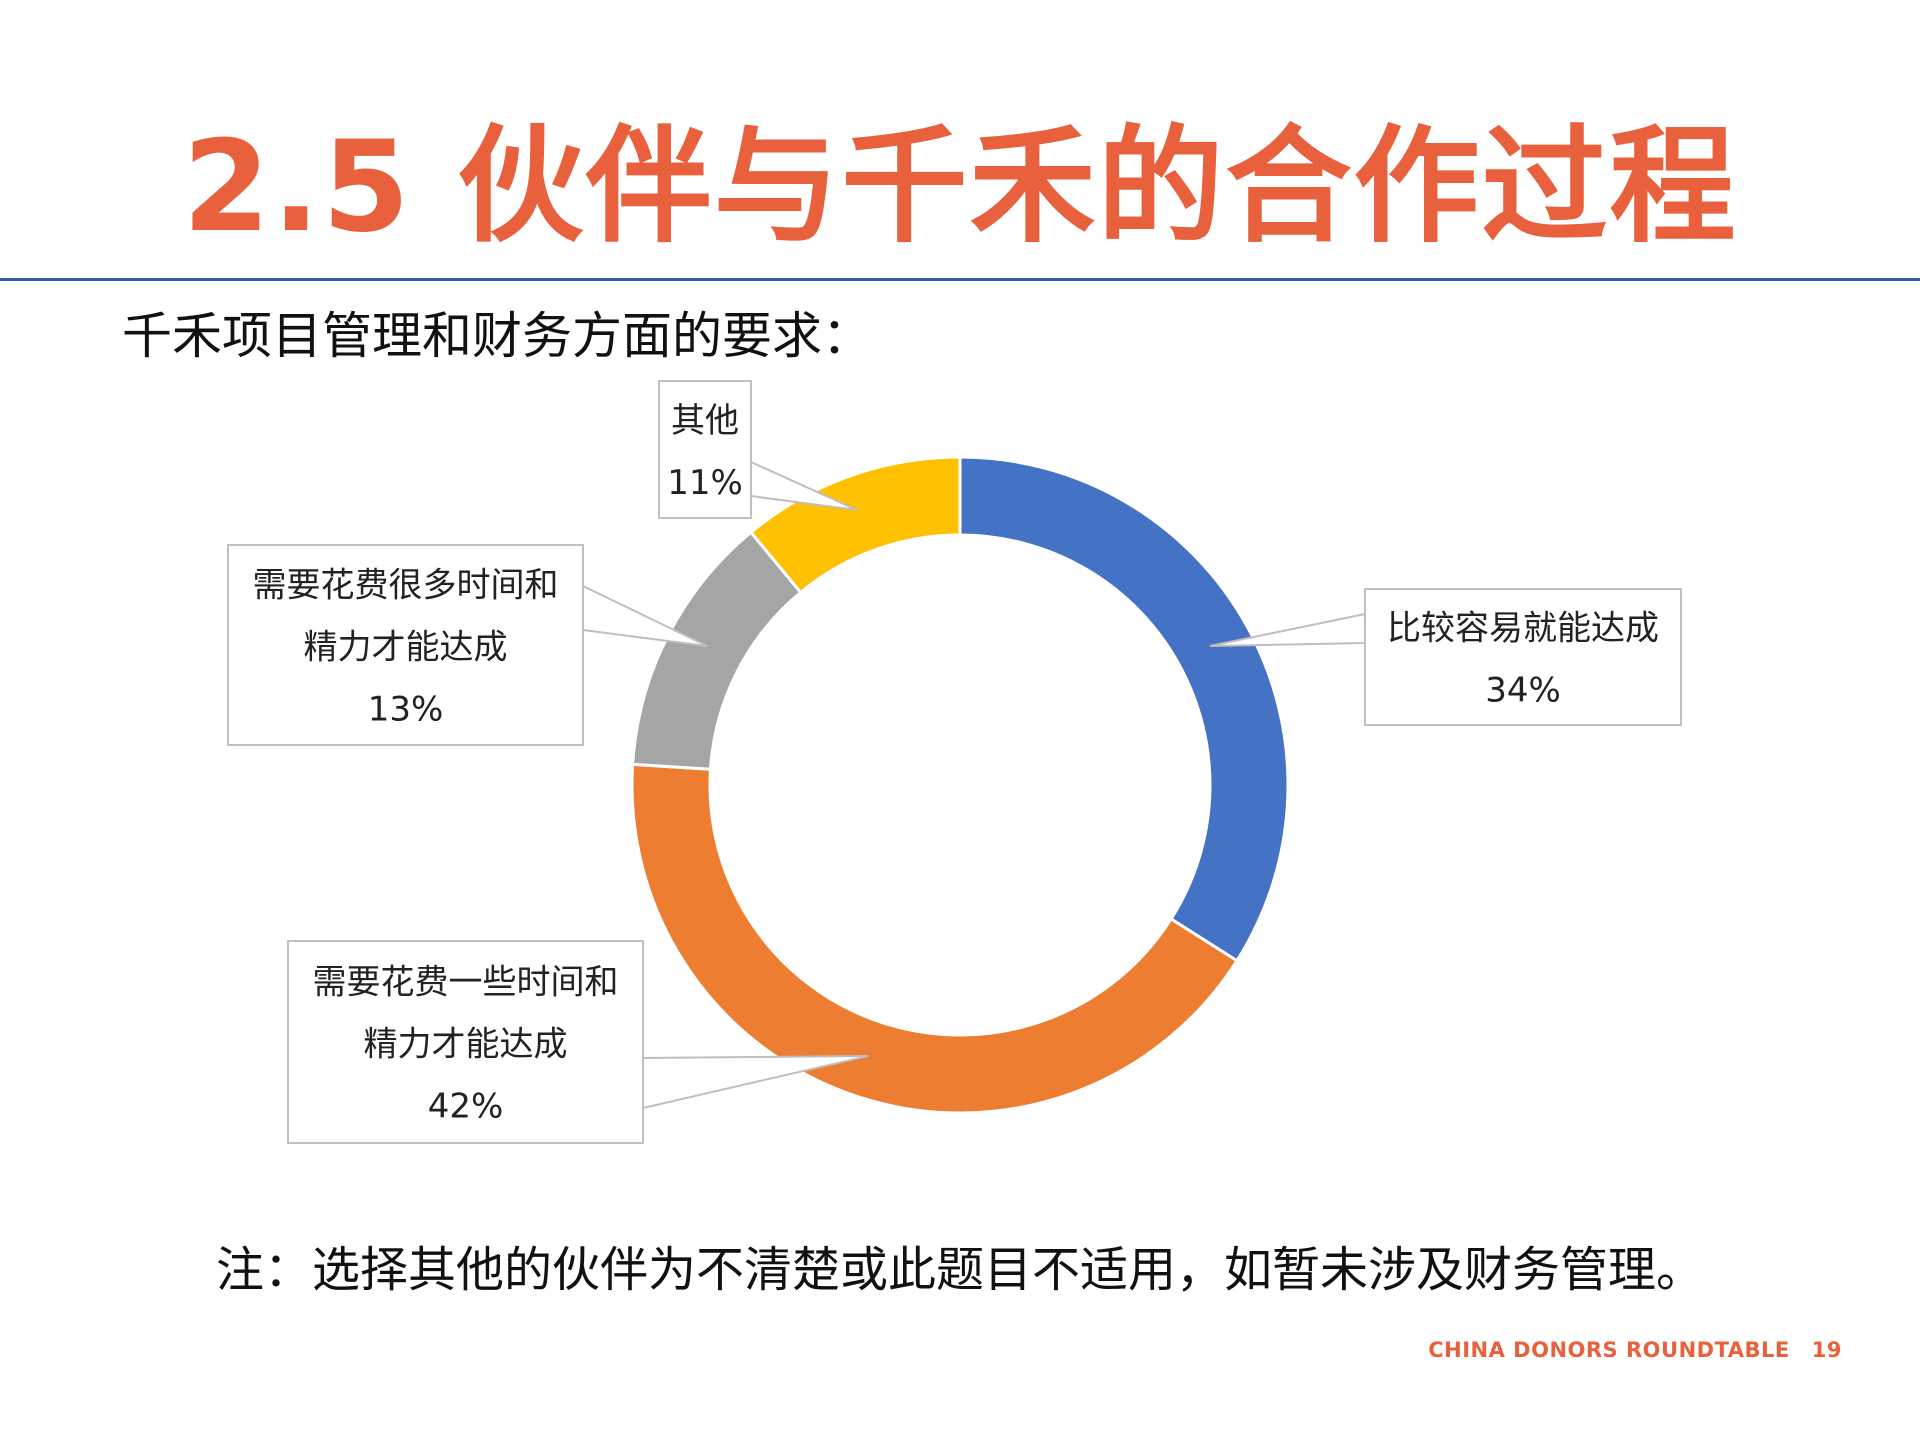 The height and width of the screenshot is (1440, 1920). What do you see at coordinates (1609, 1350) in the screenshot?
I see `footer-org: CHINA DONORS ROUNDTABLE` at bounding box center [1609, 1350].